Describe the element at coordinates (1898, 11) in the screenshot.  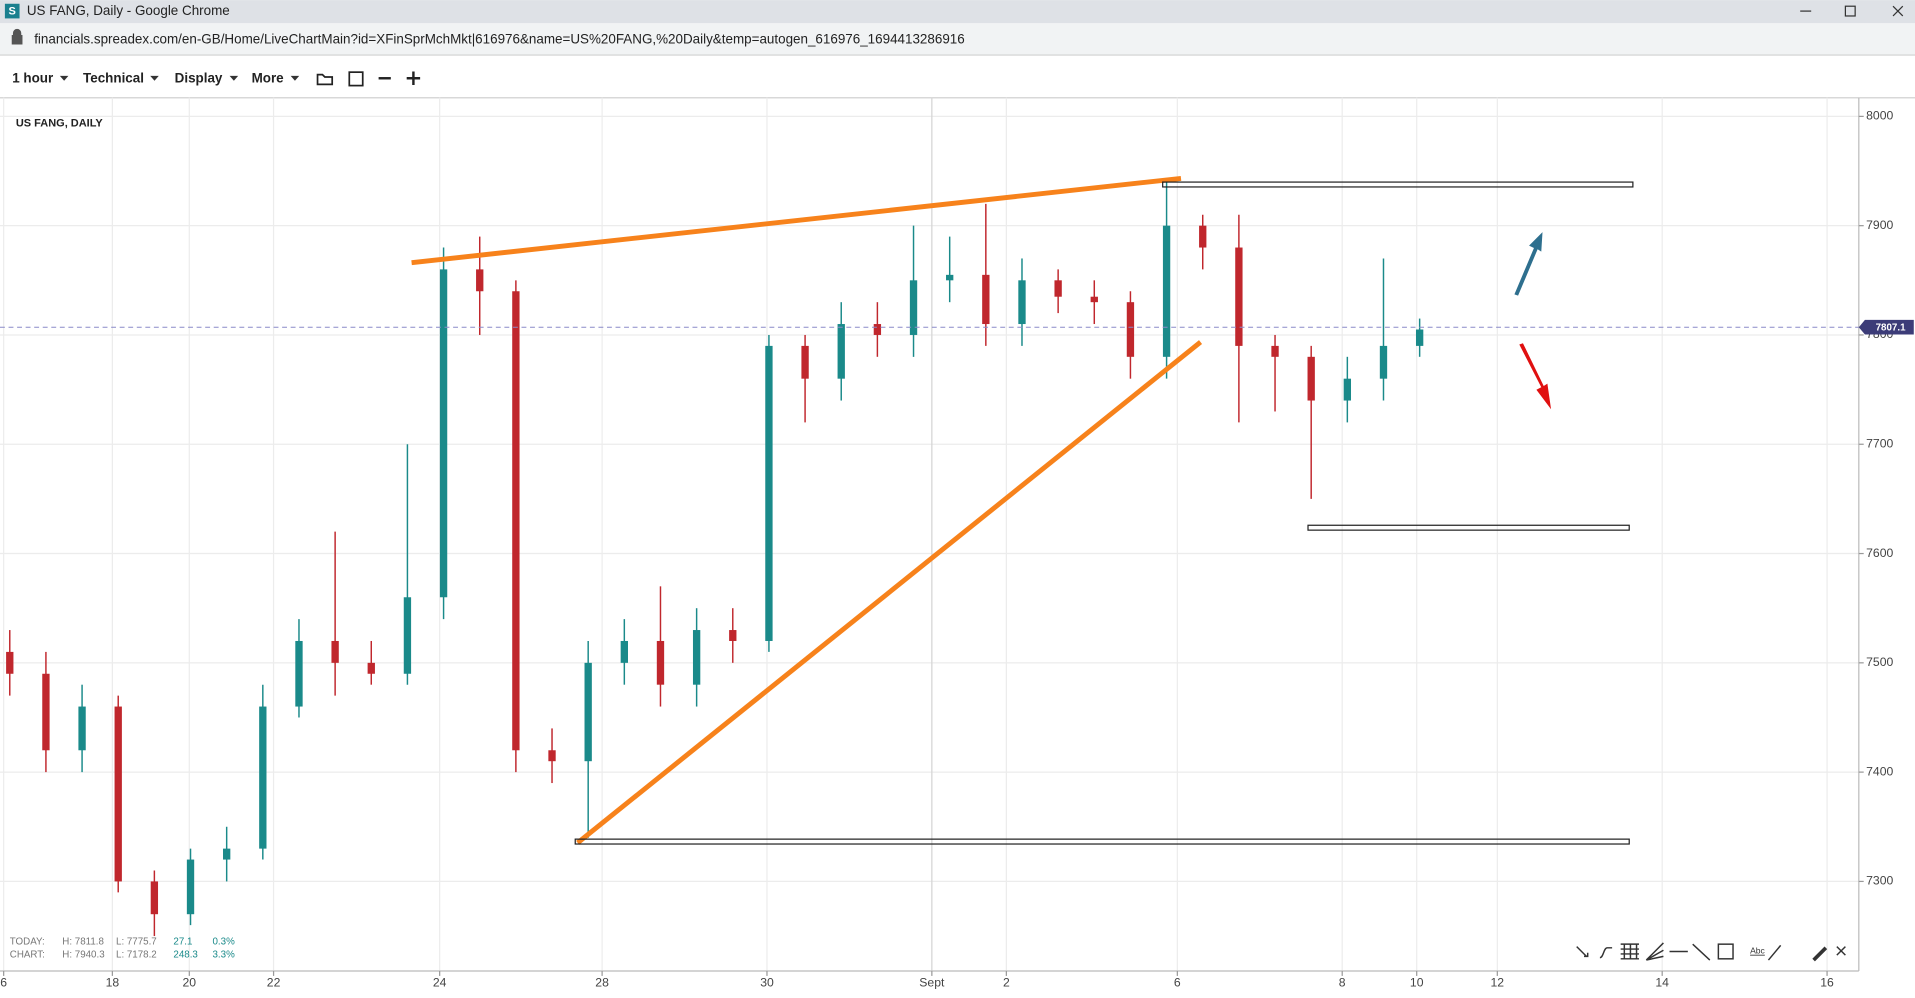
I see `close` at that location.